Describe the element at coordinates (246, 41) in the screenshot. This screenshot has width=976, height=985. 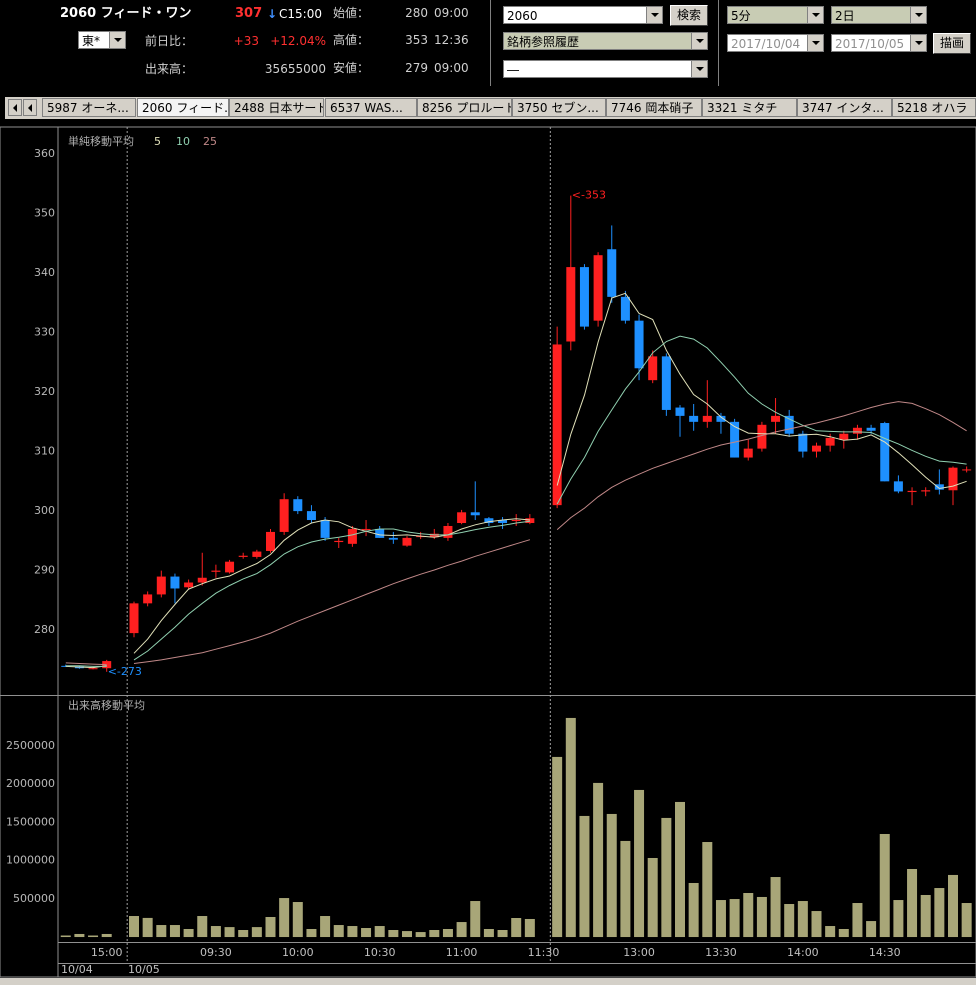
I see `change: +33` at that location.